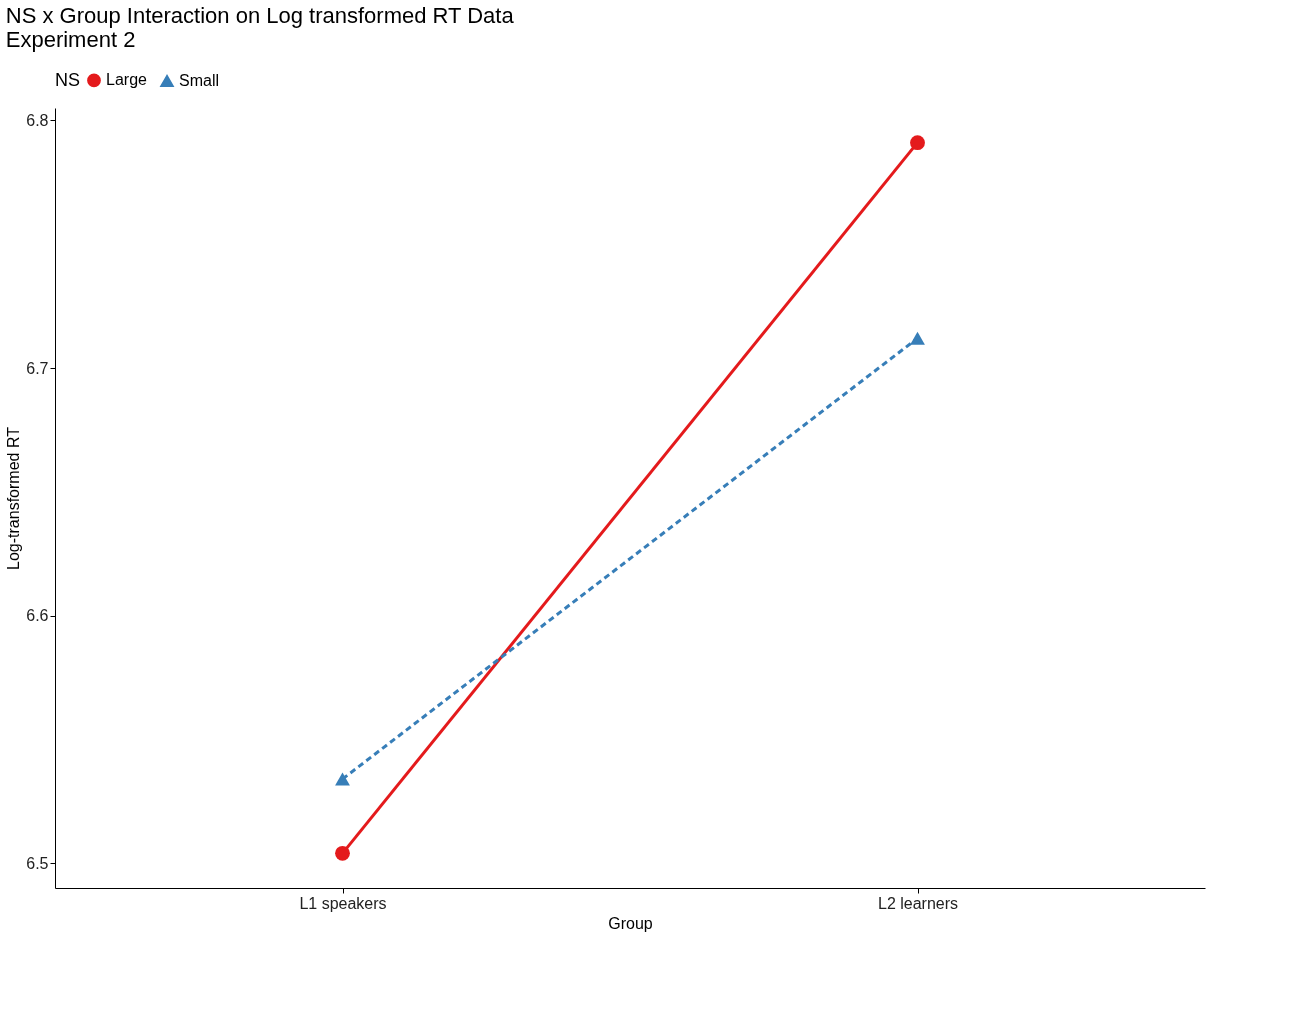 Image resolution: width=1300 pixels, height=1021 pixels. What do you see at coordinates (37, 368) in the screenshot?
I see `y-tick-label: 6.7` at bounding box center [37, 368].